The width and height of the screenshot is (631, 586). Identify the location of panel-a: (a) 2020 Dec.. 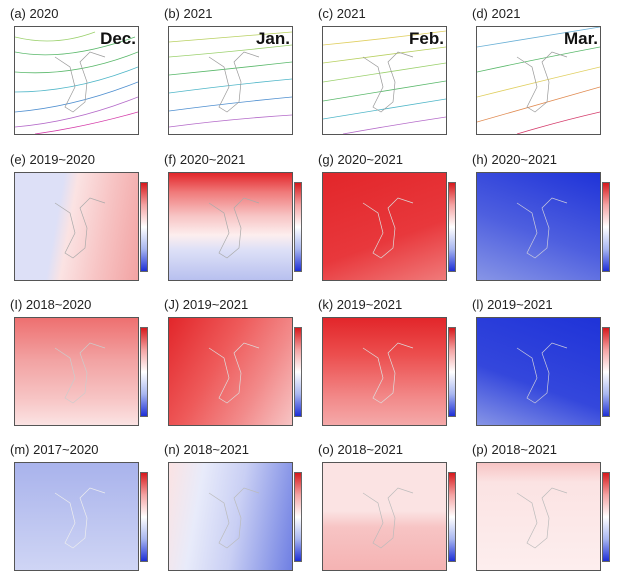
(80, 72).